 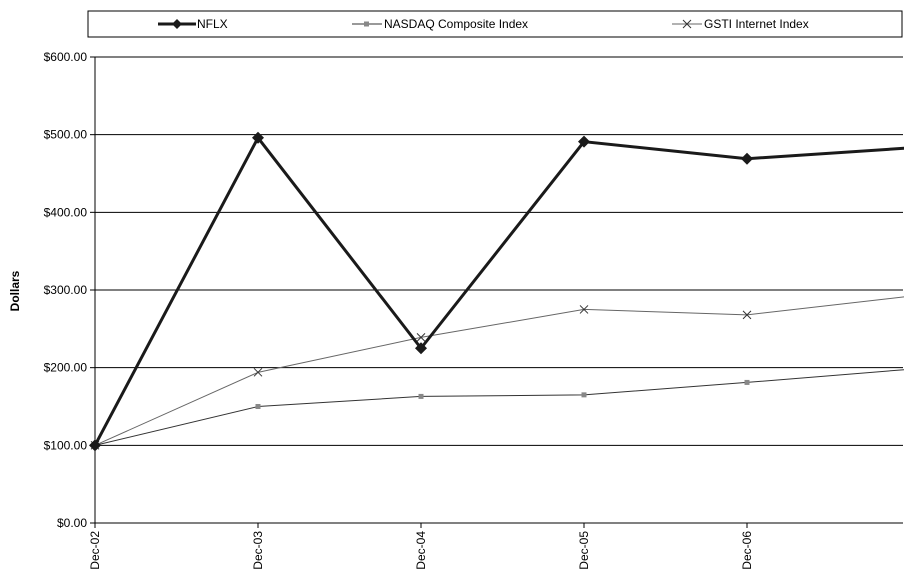 I want to click on x-tick-label: Dec-05, so click(x=584, y=550).